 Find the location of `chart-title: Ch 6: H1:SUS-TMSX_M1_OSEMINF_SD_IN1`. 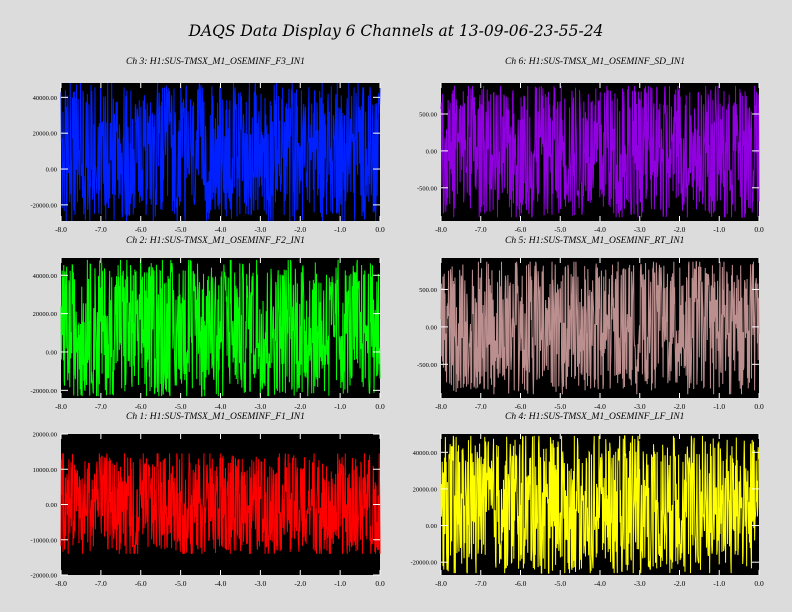

chart-title: Ch 6: H1:SUS-TMSX_M1_OSEMINF_SD_IN1 is located at coordinates (595, 62).